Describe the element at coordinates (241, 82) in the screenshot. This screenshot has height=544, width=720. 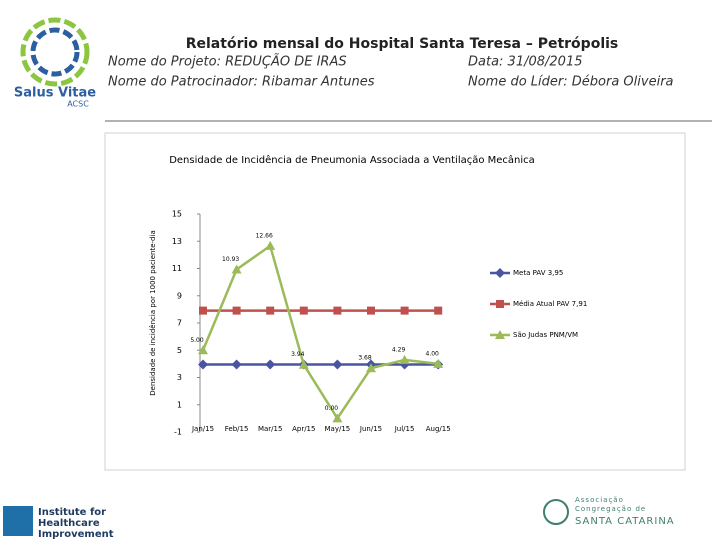
I see `sponsor: Nome do Patrocinador: Ribamar Antunes` at that location.